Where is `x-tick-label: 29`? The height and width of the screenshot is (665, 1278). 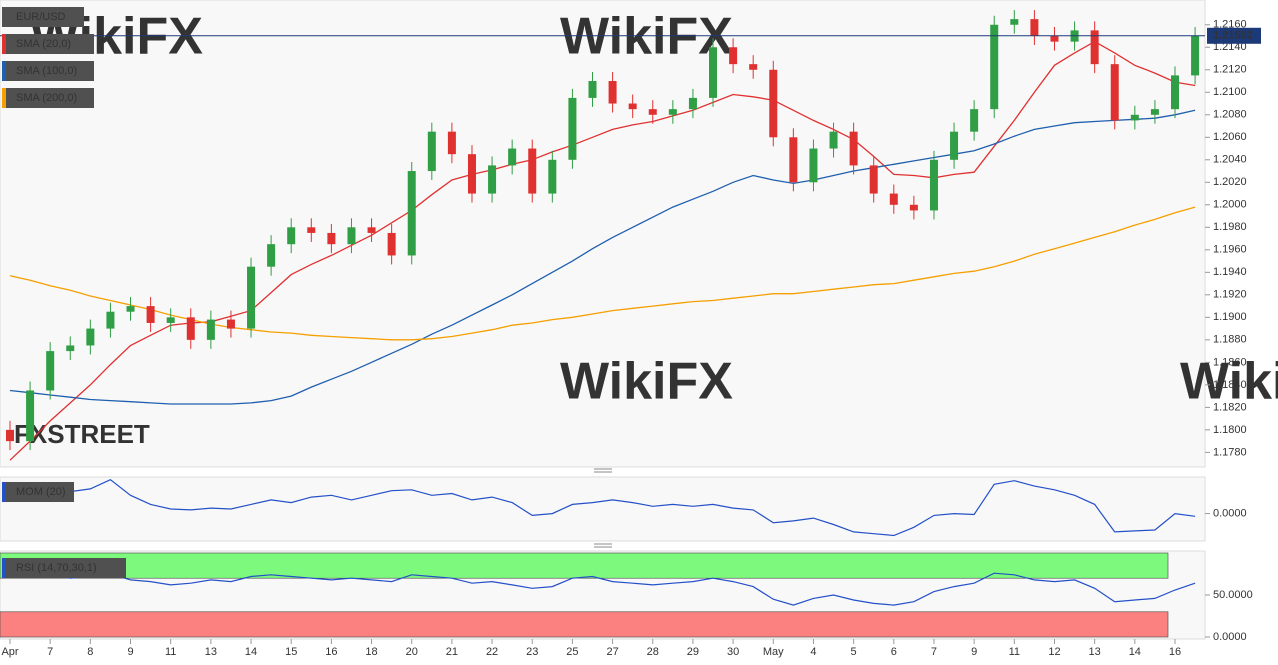 x-tick-label: 29 is located at coordinates (693, 652).